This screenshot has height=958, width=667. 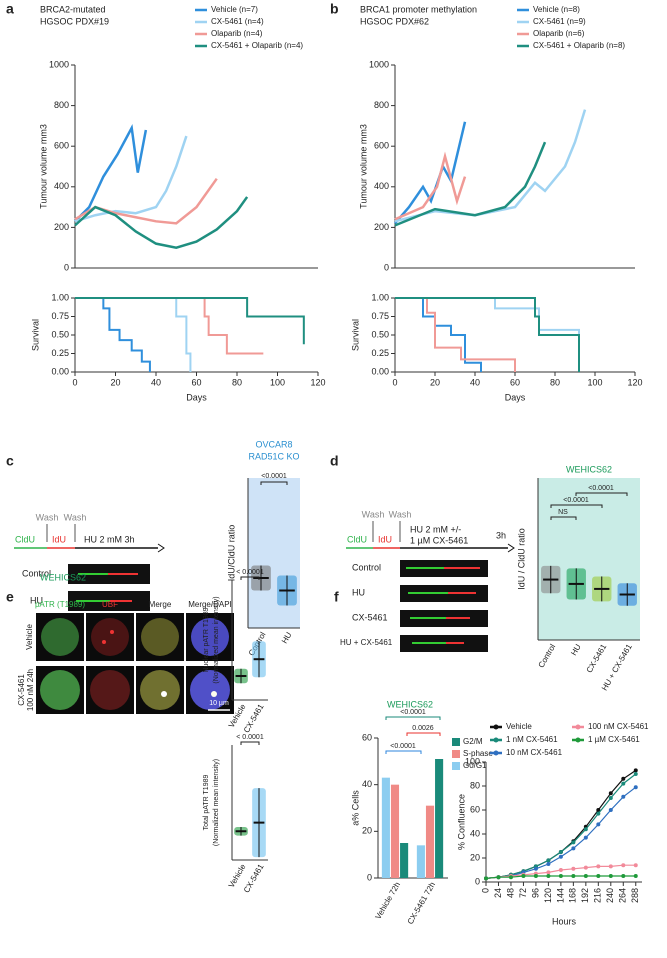 What do you see at coordinates (475, 857) in the screenshot?
I see `y-tick-label: 20` at bounding box center [475, 857].